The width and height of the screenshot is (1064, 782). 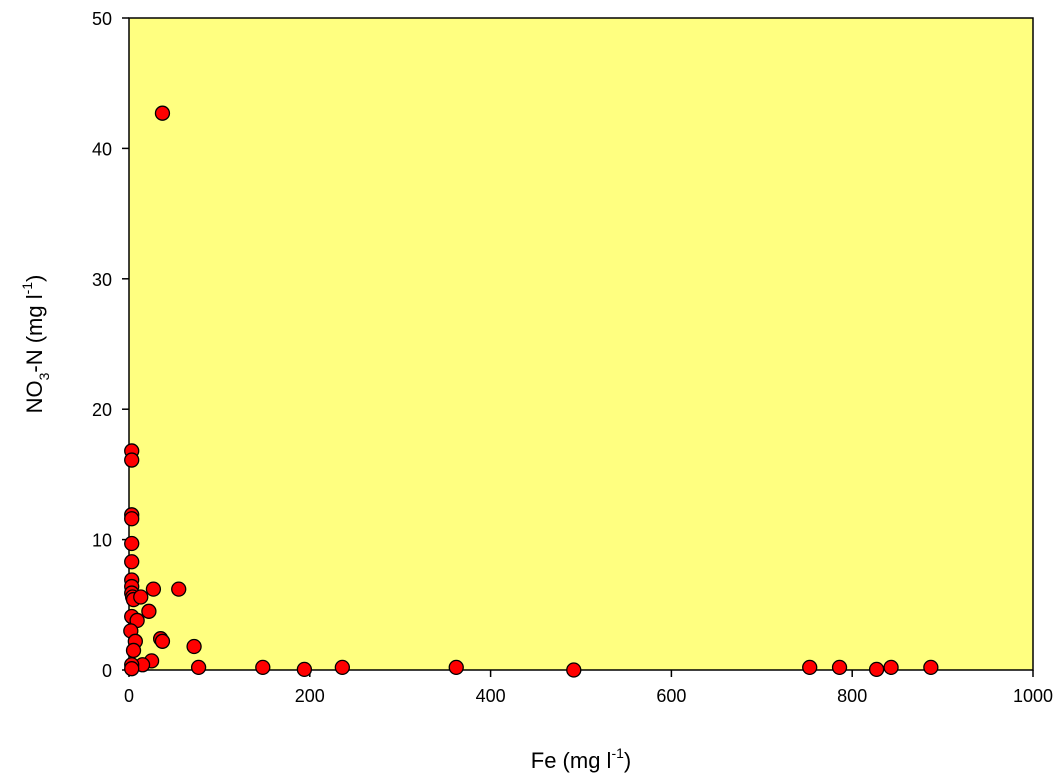 I want to click on x-tick-label: 1000, so click(x=1033, y=696).